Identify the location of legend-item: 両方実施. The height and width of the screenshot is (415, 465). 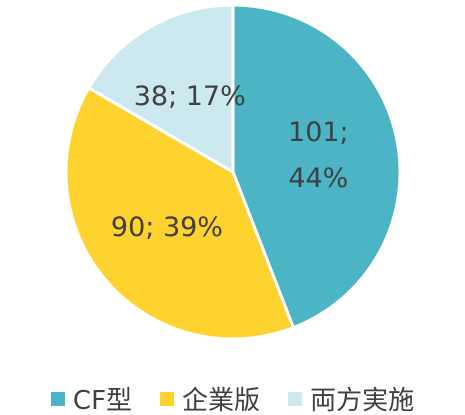
(351, 397).